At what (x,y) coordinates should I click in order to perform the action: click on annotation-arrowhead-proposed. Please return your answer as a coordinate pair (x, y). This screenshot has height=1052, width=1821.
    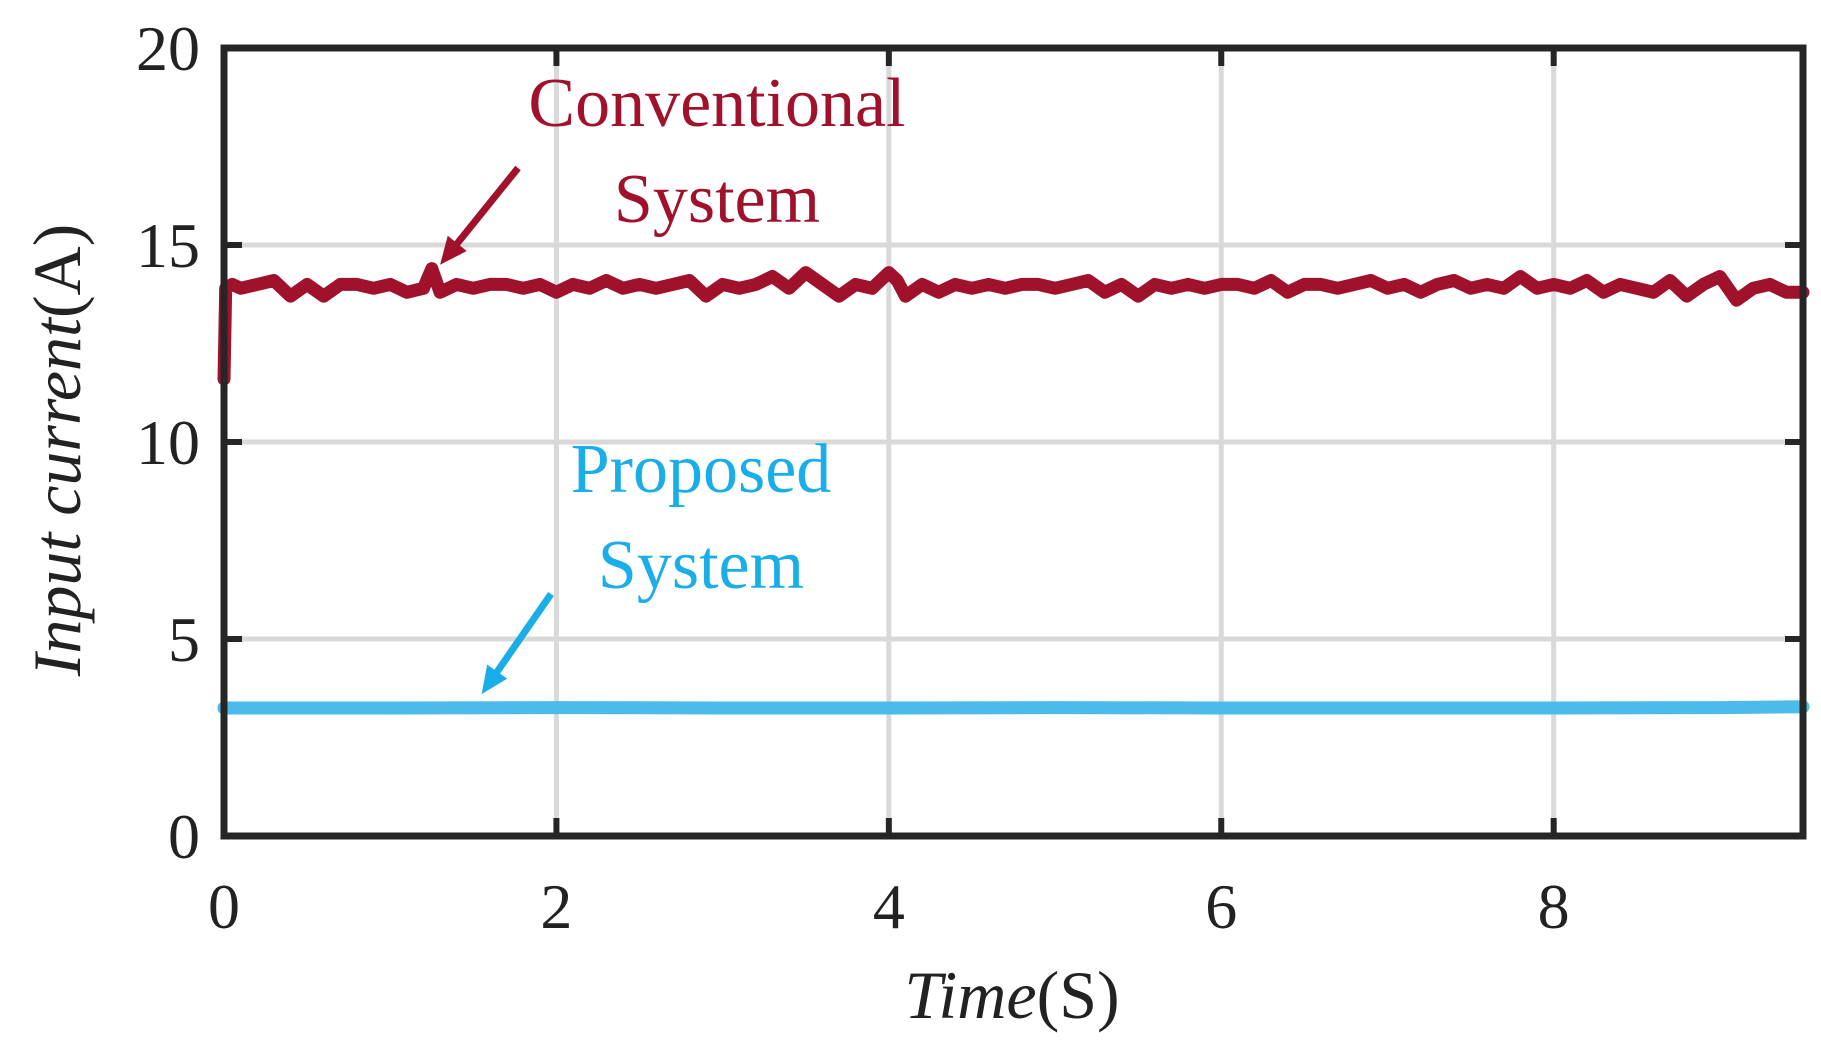
    Looking at the image, I should click on (494, 679).